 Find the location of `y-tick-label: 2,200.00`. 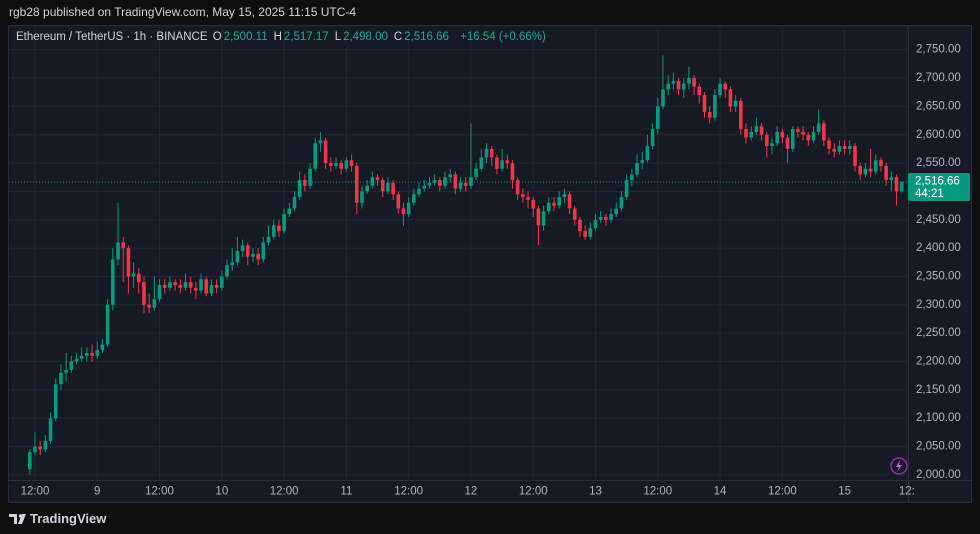

y-tick-label: 2,200.00 is located at coordinates (938, 362).